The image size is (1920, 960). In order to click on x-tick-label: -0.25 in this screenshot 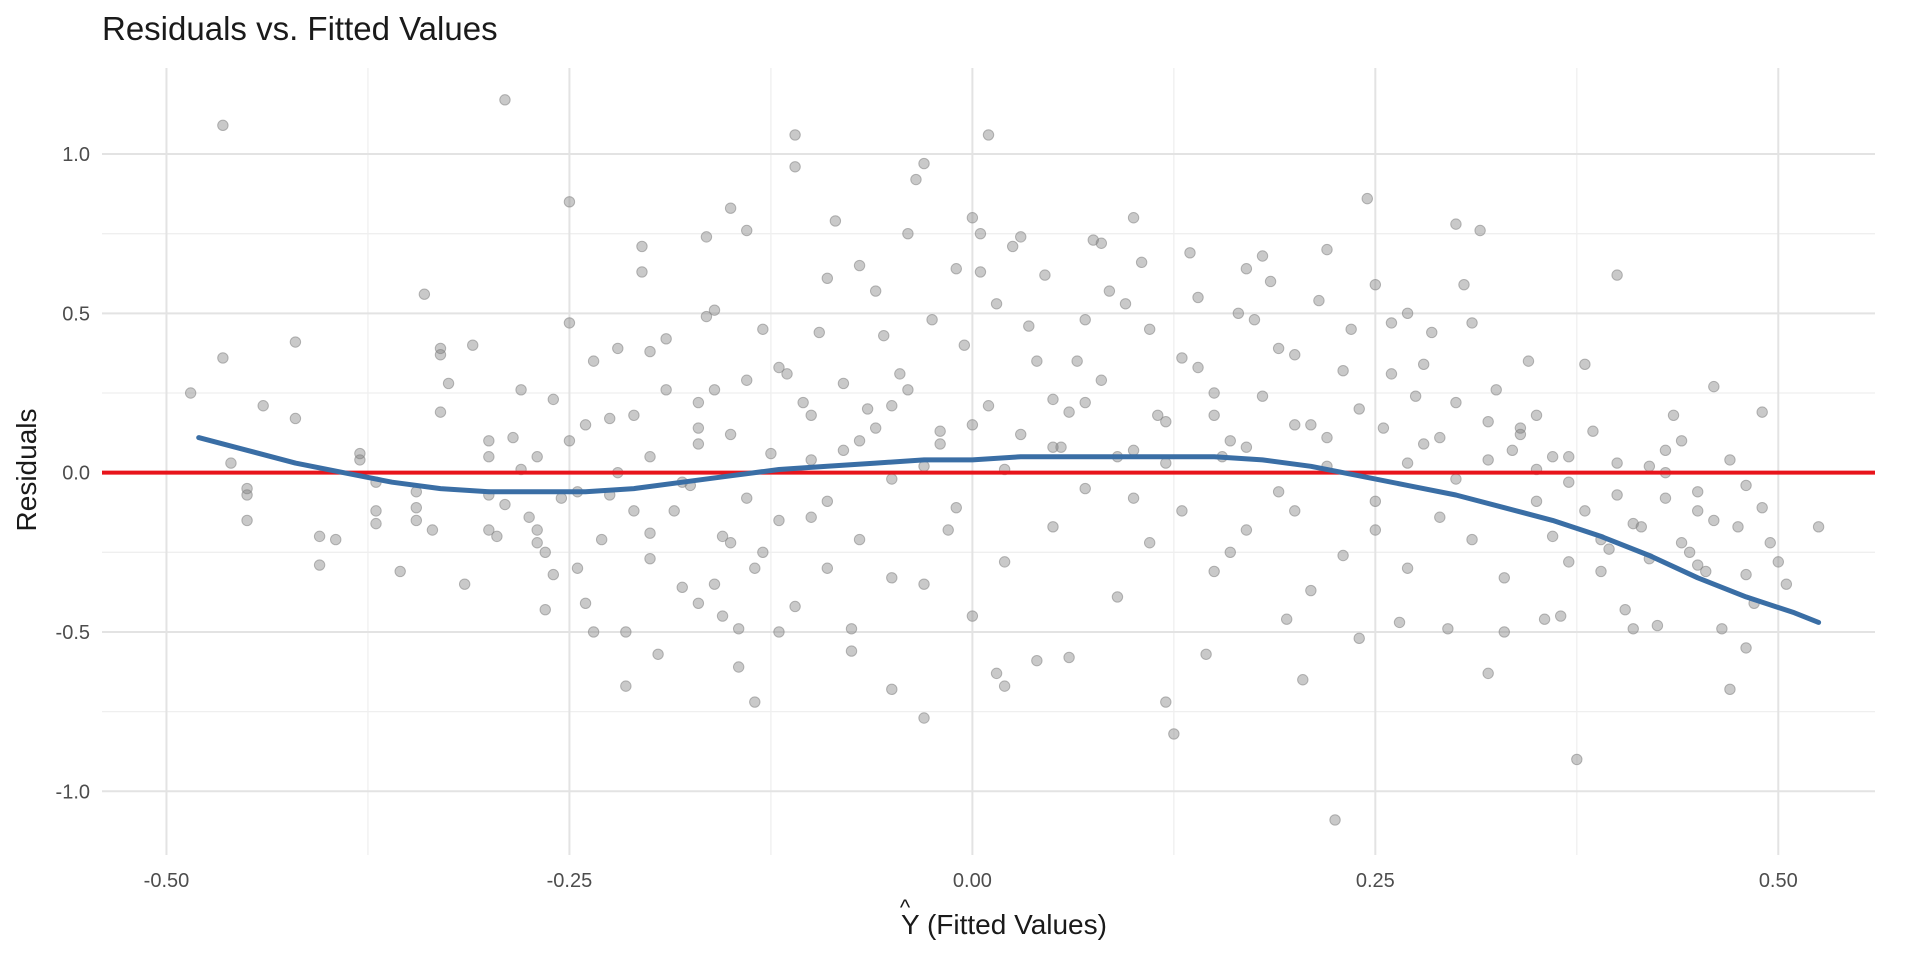, I will do `click(570, 881)`.